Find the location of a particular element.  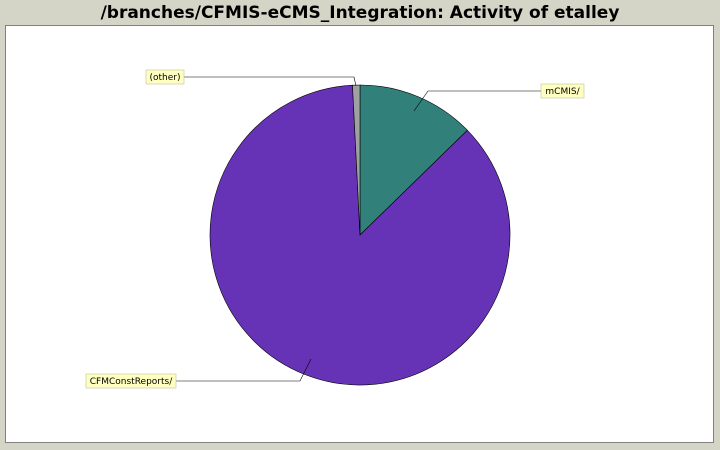

slice-label-cfmconstreports: CFMConstReports/ is located at coordinates (131, 382).